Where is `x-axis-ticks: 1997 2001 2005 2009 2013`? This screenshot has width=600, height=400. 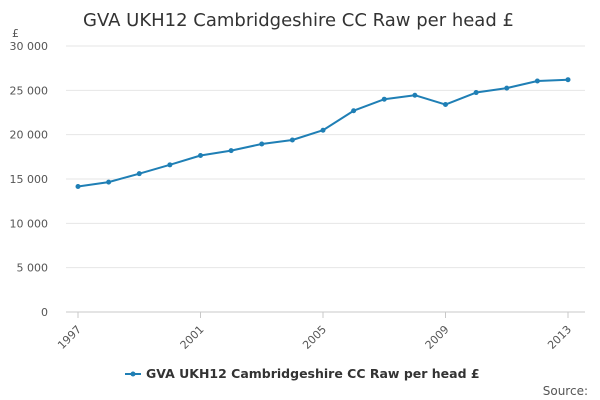 x-axis-ticks: 1997 2001 2005 2009 2013 is located at coordinates (314, 332).